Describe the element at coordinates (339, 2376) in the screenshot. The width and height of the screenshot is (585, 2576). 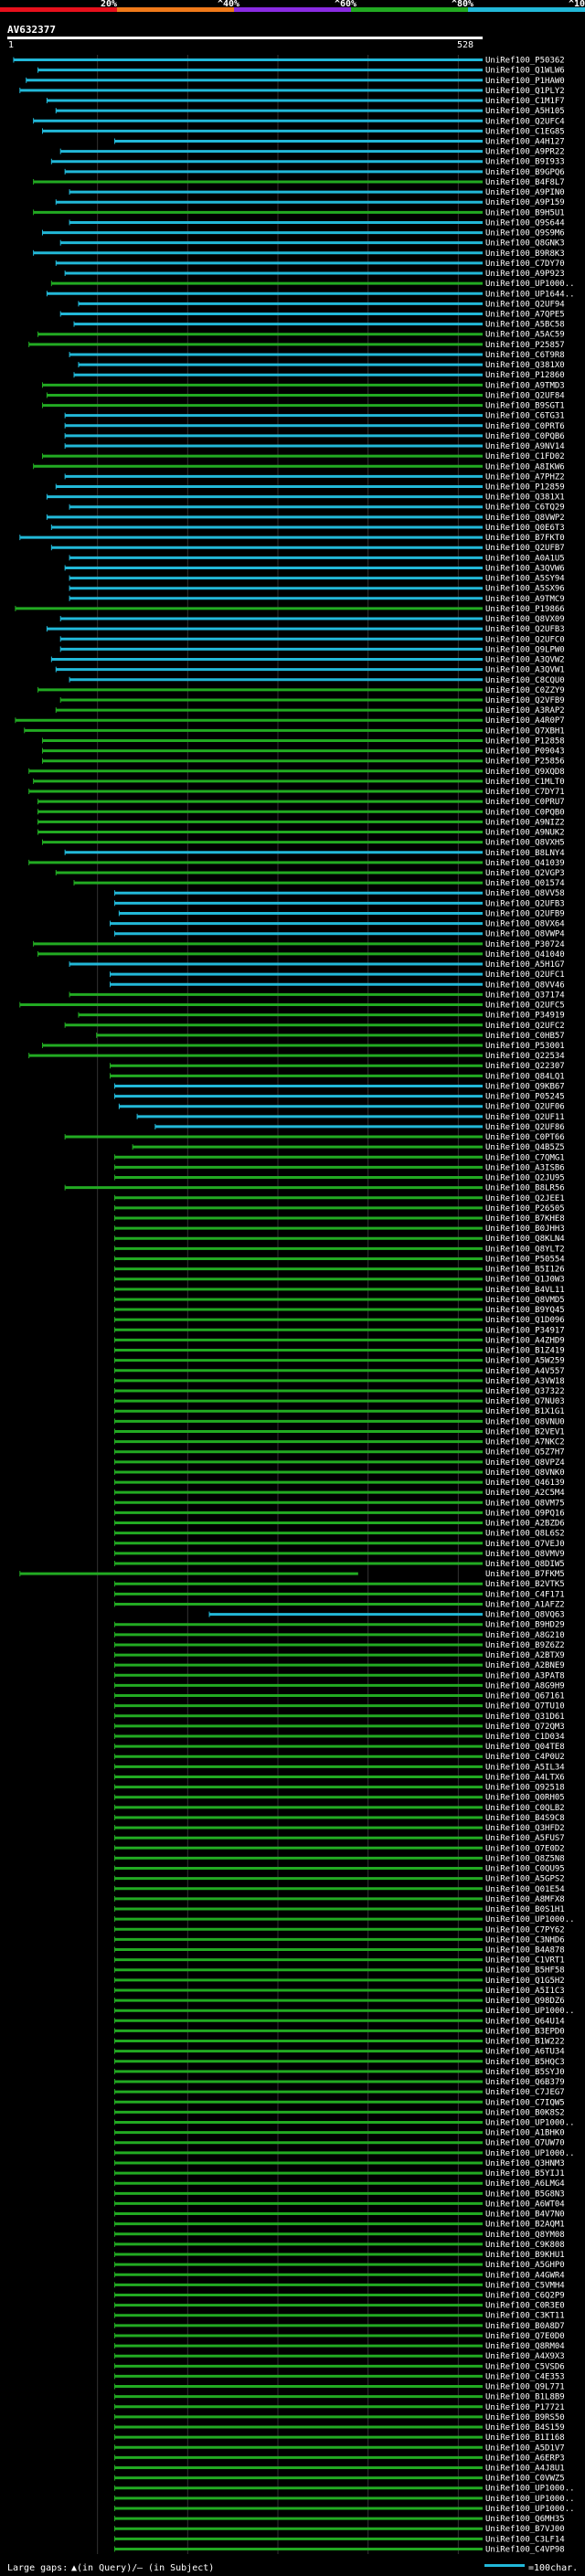
I see `hit-row: UniRef100_C4E353` at that location.